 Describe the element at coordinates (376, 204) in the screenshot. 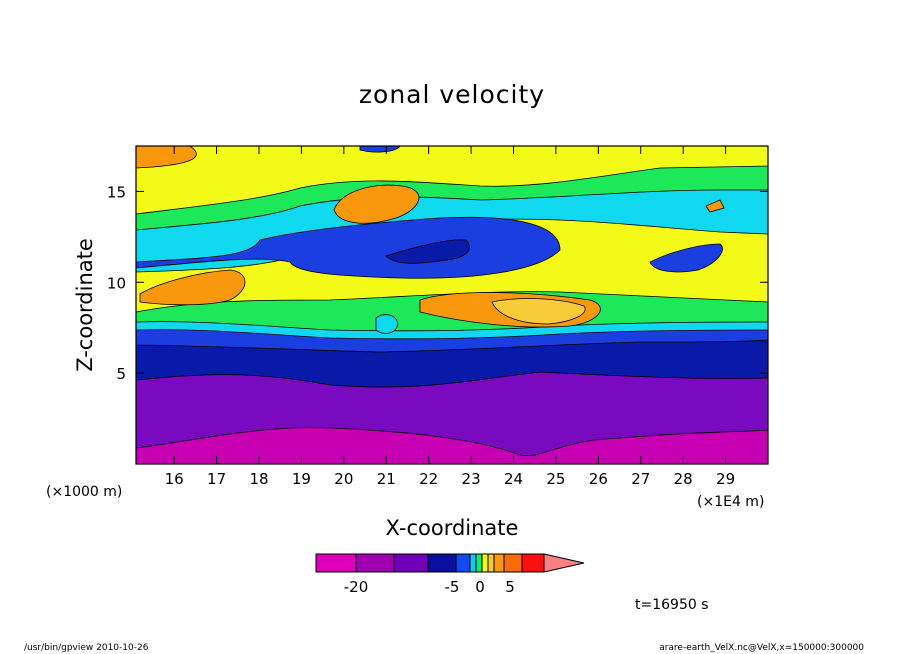

I see `contour-orange-a` at that location.